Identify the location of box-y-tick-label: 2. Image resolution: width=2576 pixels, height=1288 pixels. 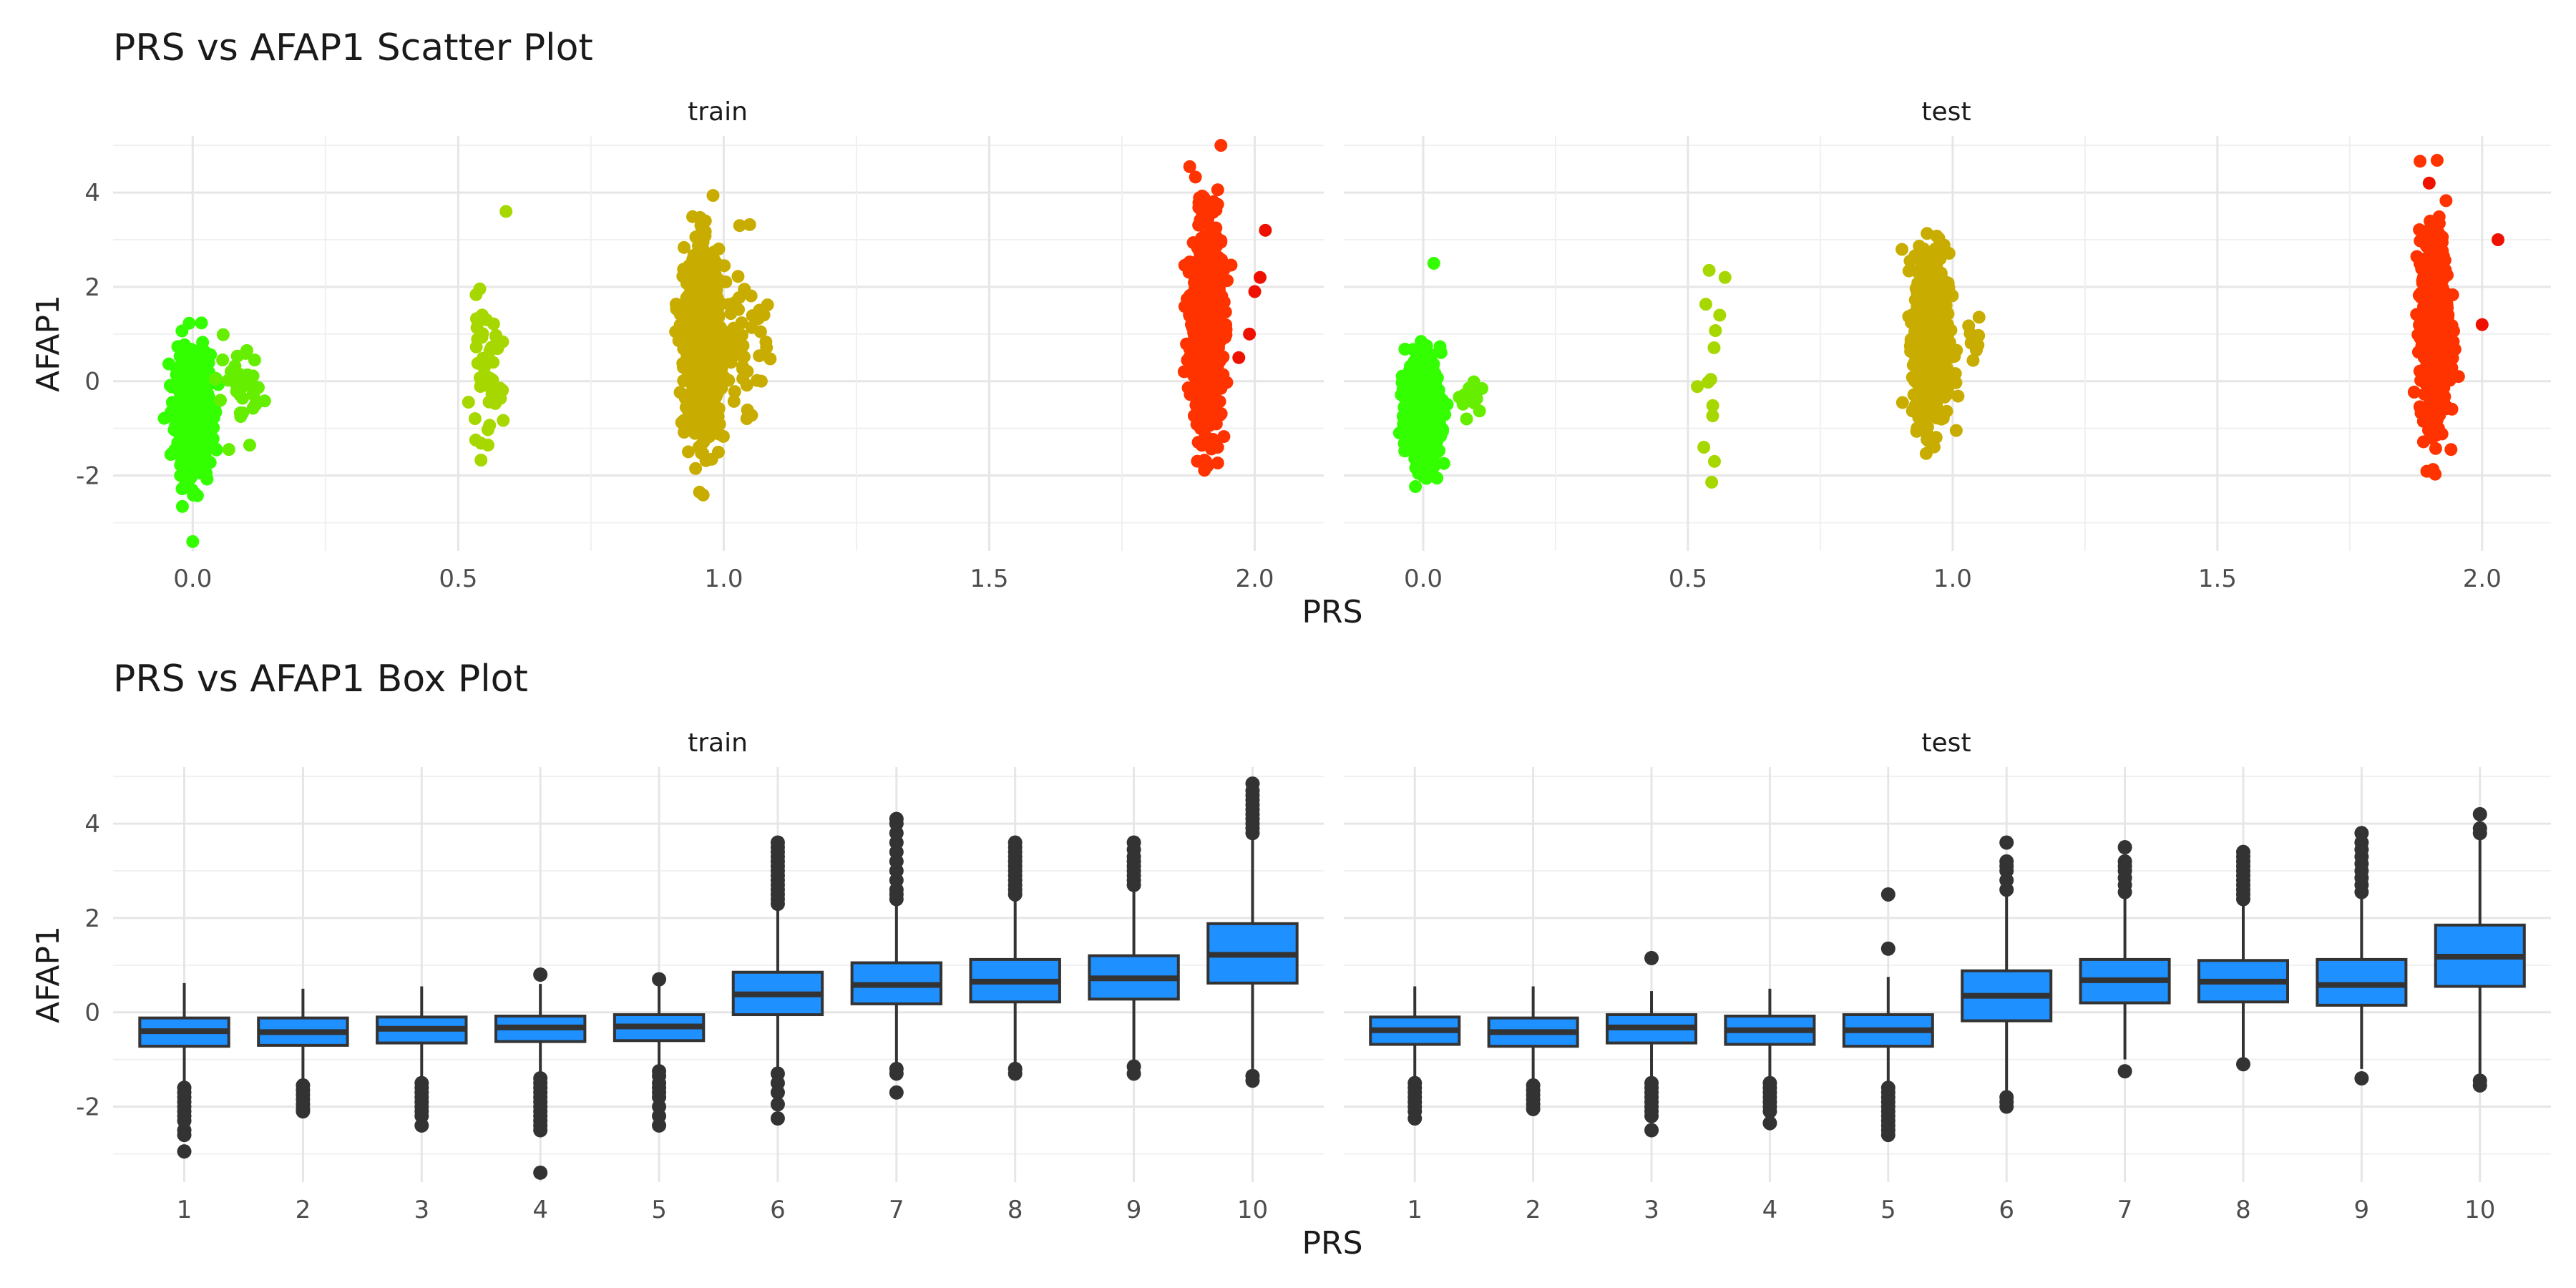
(92, 918).